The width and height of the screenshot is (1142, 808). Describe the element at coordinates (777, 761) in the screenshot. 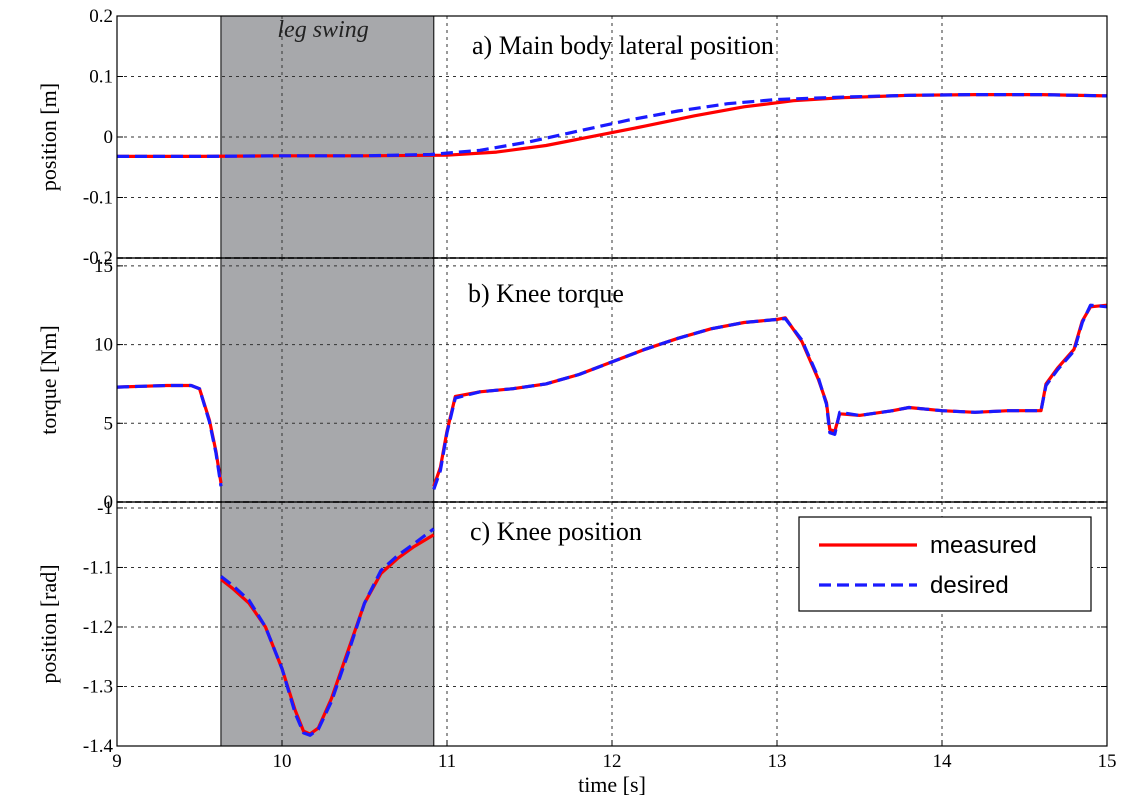

I see `x-tick-label: 13` at that location.